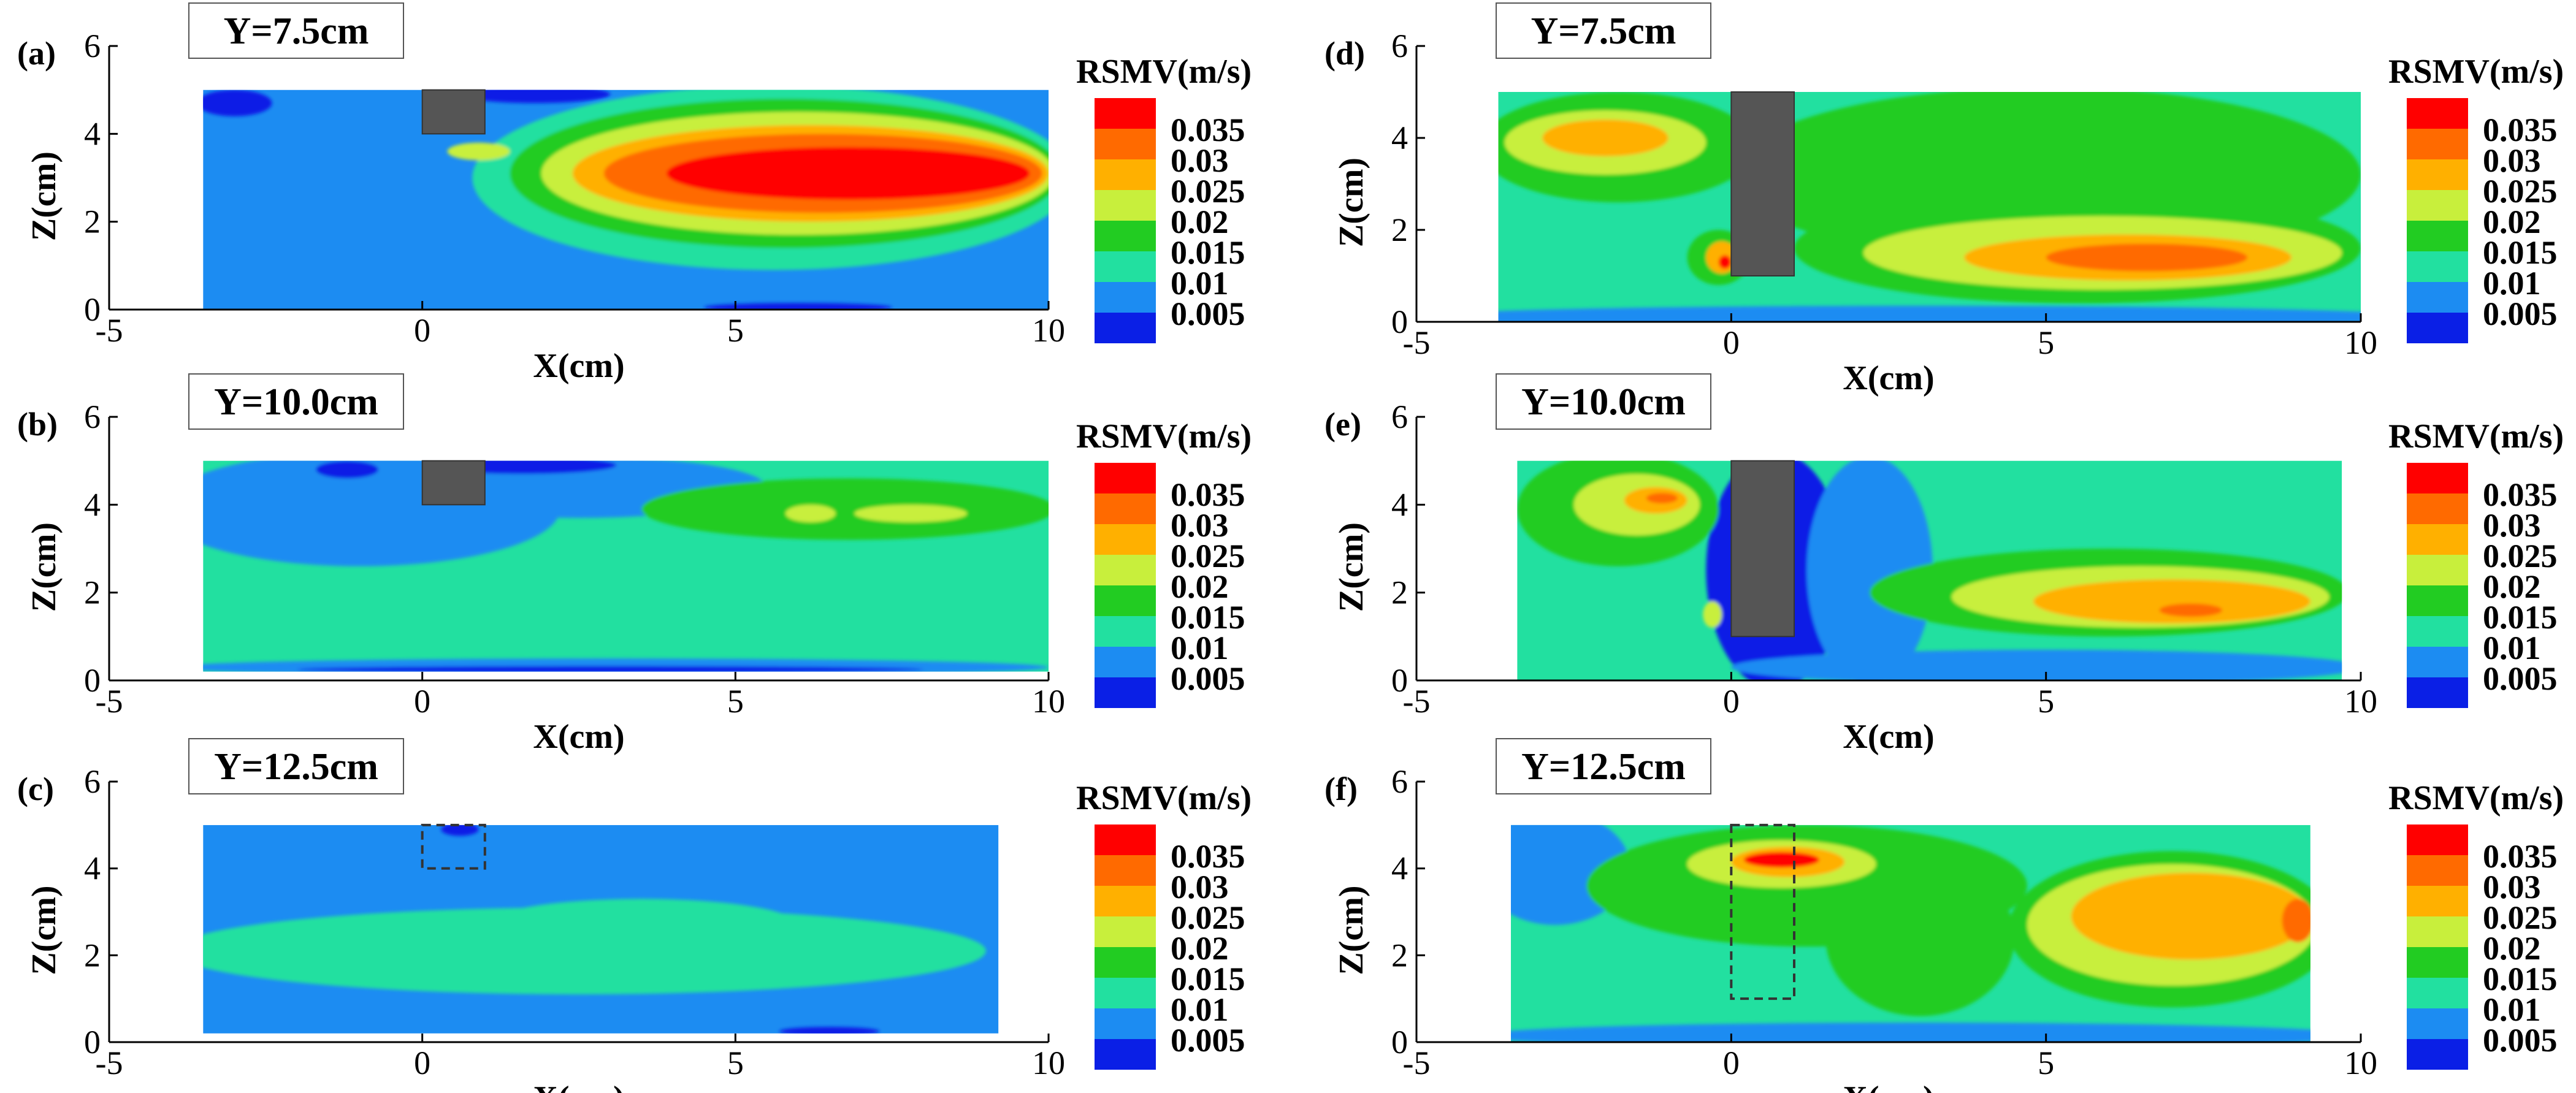 The width and height of the screenshot is (2576, 1093). Describe the element at coordinates (37, 424) in the screenshot. I see `panel-letter: (b)` at that location.